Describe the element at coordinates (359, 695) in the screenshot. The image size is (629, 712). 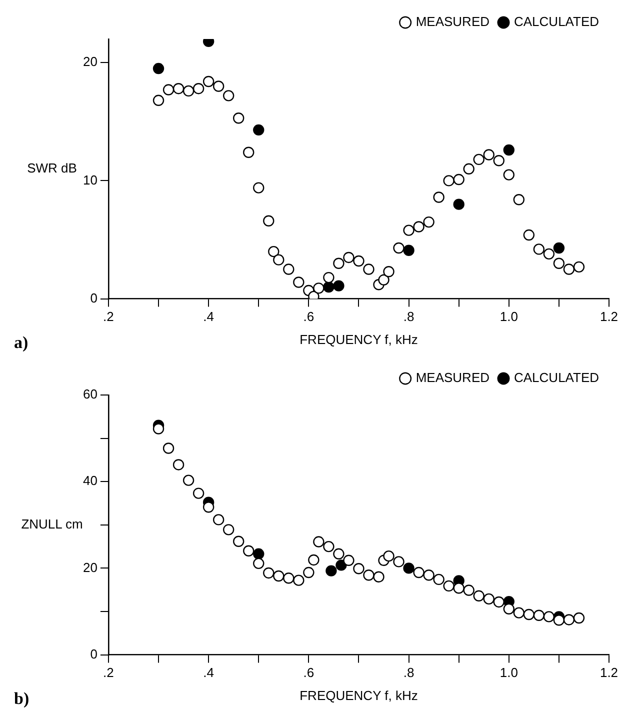
I see `x-axis-title: FREQUENCY f, kHz` at that location.